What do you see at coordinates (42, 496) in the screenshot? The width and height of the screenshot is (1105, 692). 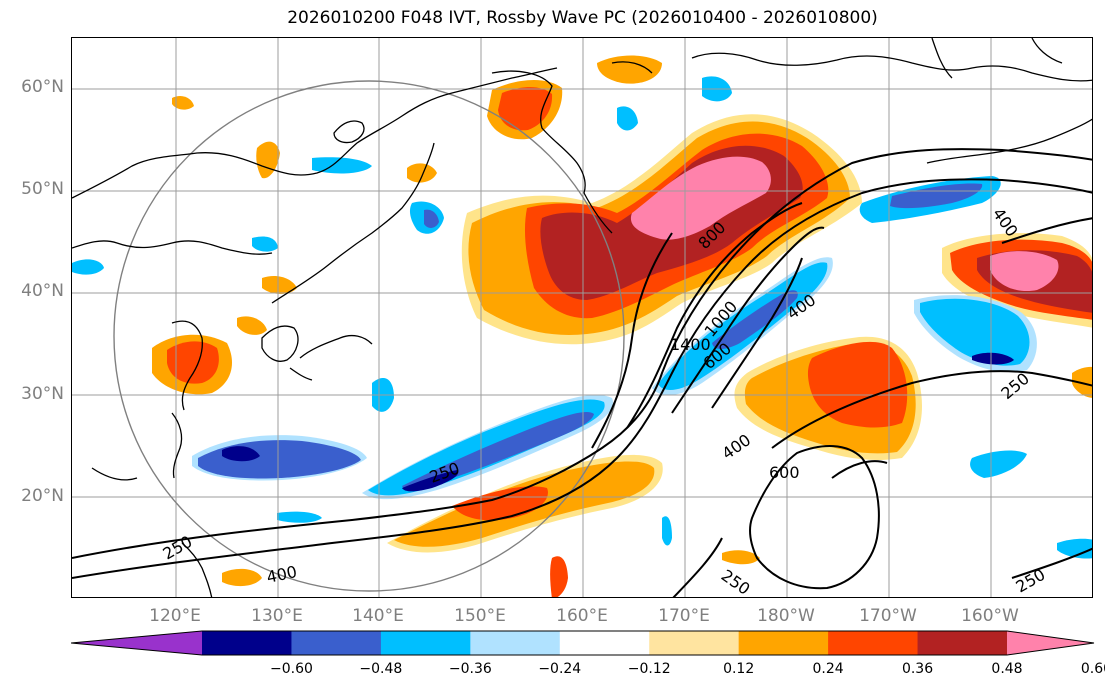 I see `lat-label-20n: 20°N` at bounding box center [42, 496].